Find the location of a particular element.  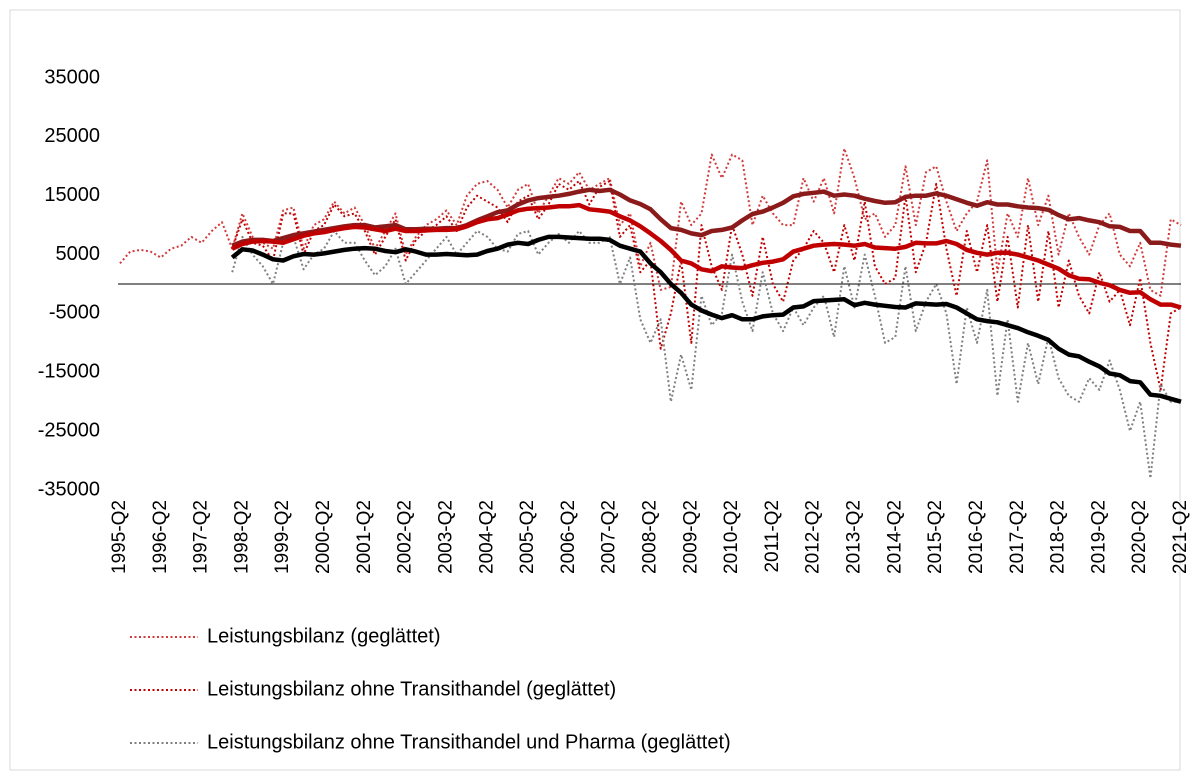

x-tick-label: 1999-Q2 is located at coordinates (282, 537).